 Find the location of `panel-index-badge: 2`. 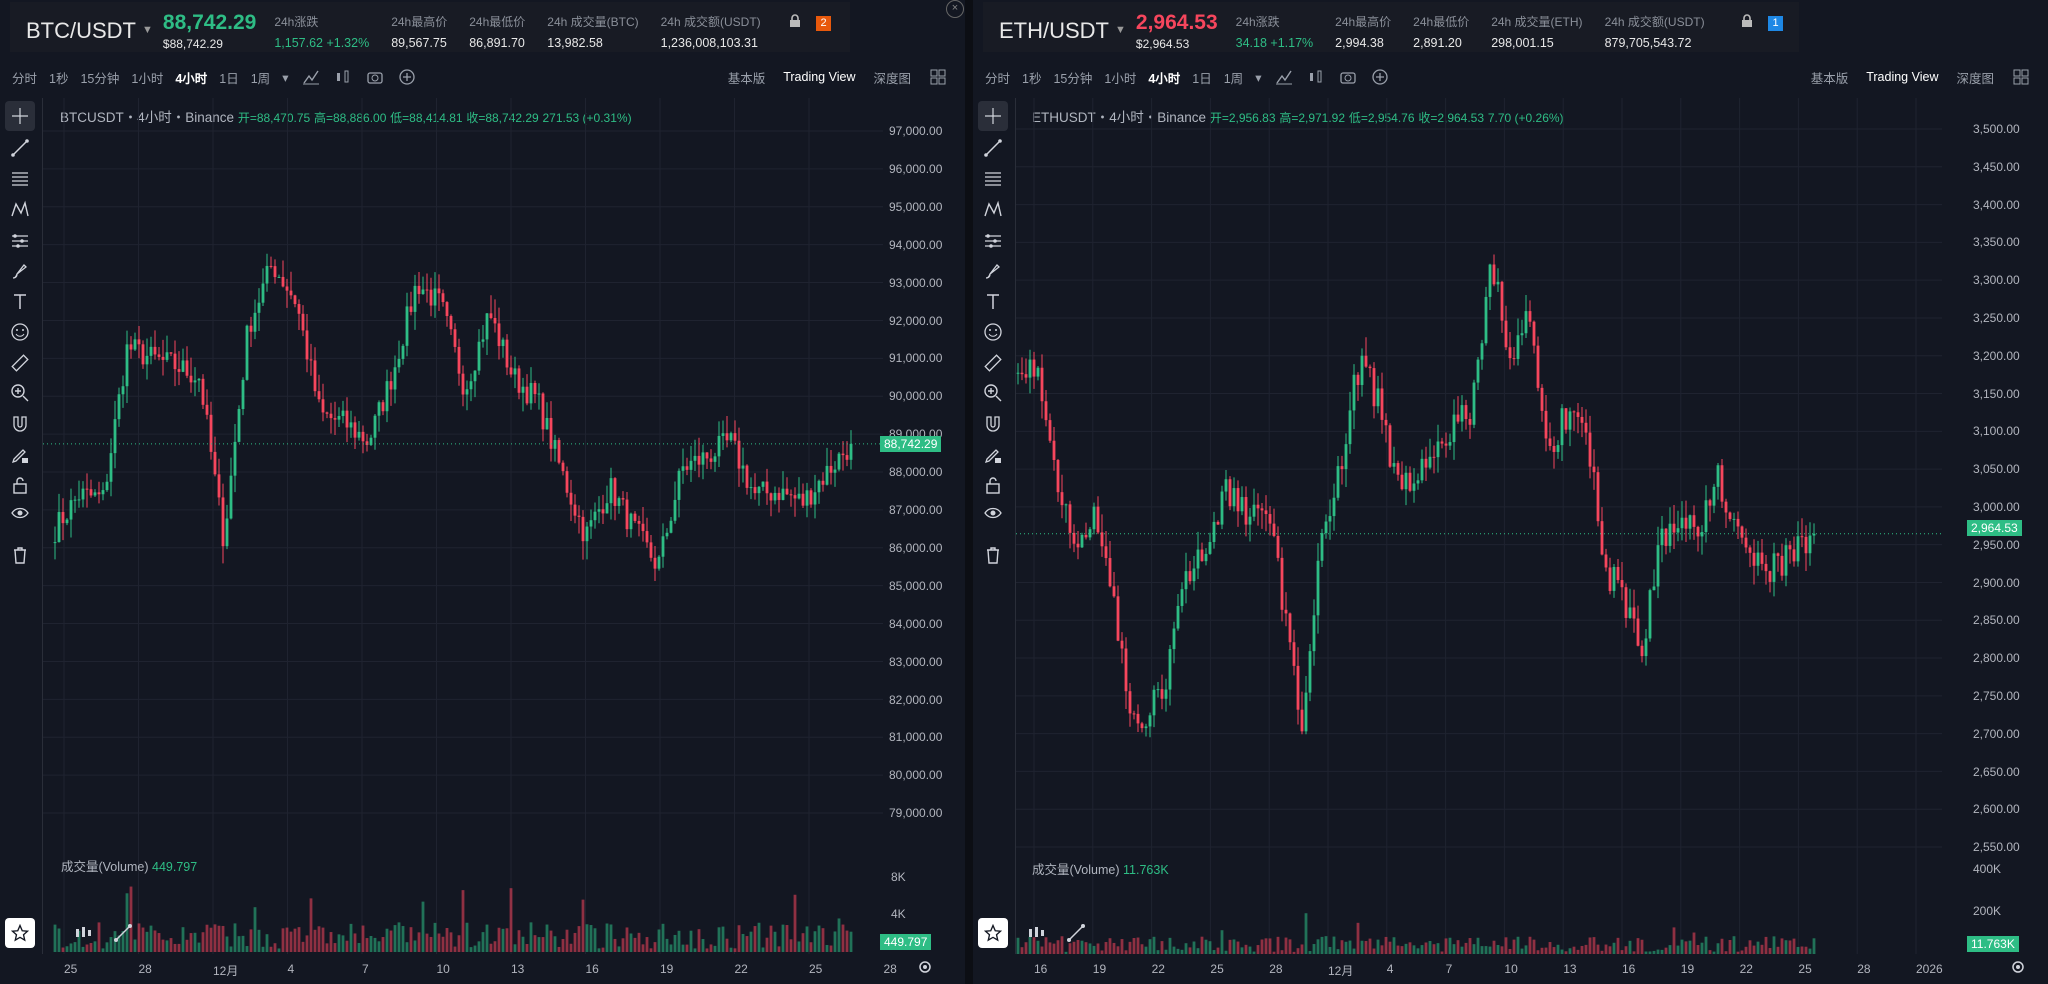

panel-index-badge: 2 is located at coordinates (823, 23).